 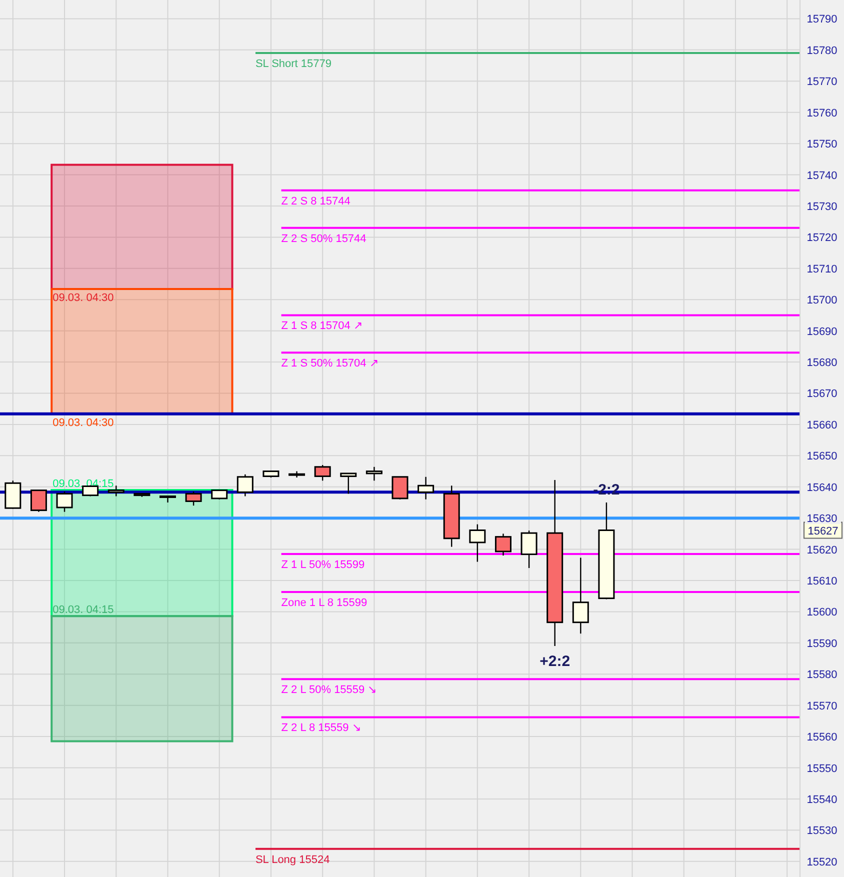 I want to click on y-tick-label: 15730, so click(x=822, y=206).